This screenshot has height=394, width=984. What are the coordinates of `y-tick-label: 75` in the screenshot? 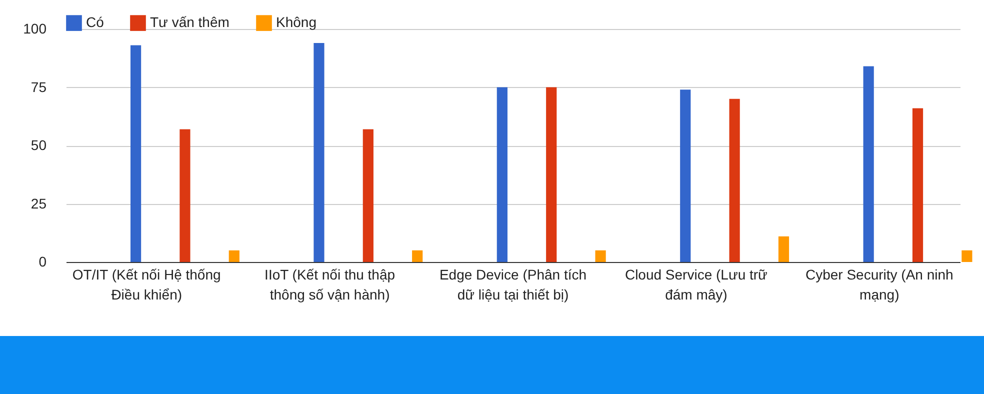 It's located at (38, 86).